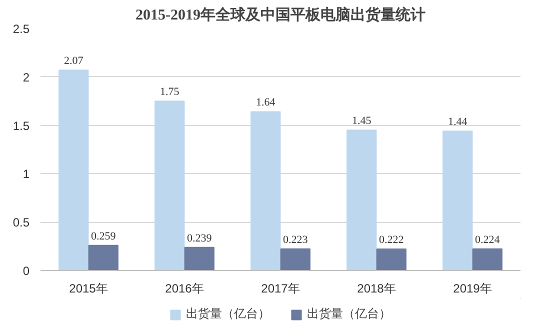  I want to click on x-tick-label: 2015年, so click(88, 289).